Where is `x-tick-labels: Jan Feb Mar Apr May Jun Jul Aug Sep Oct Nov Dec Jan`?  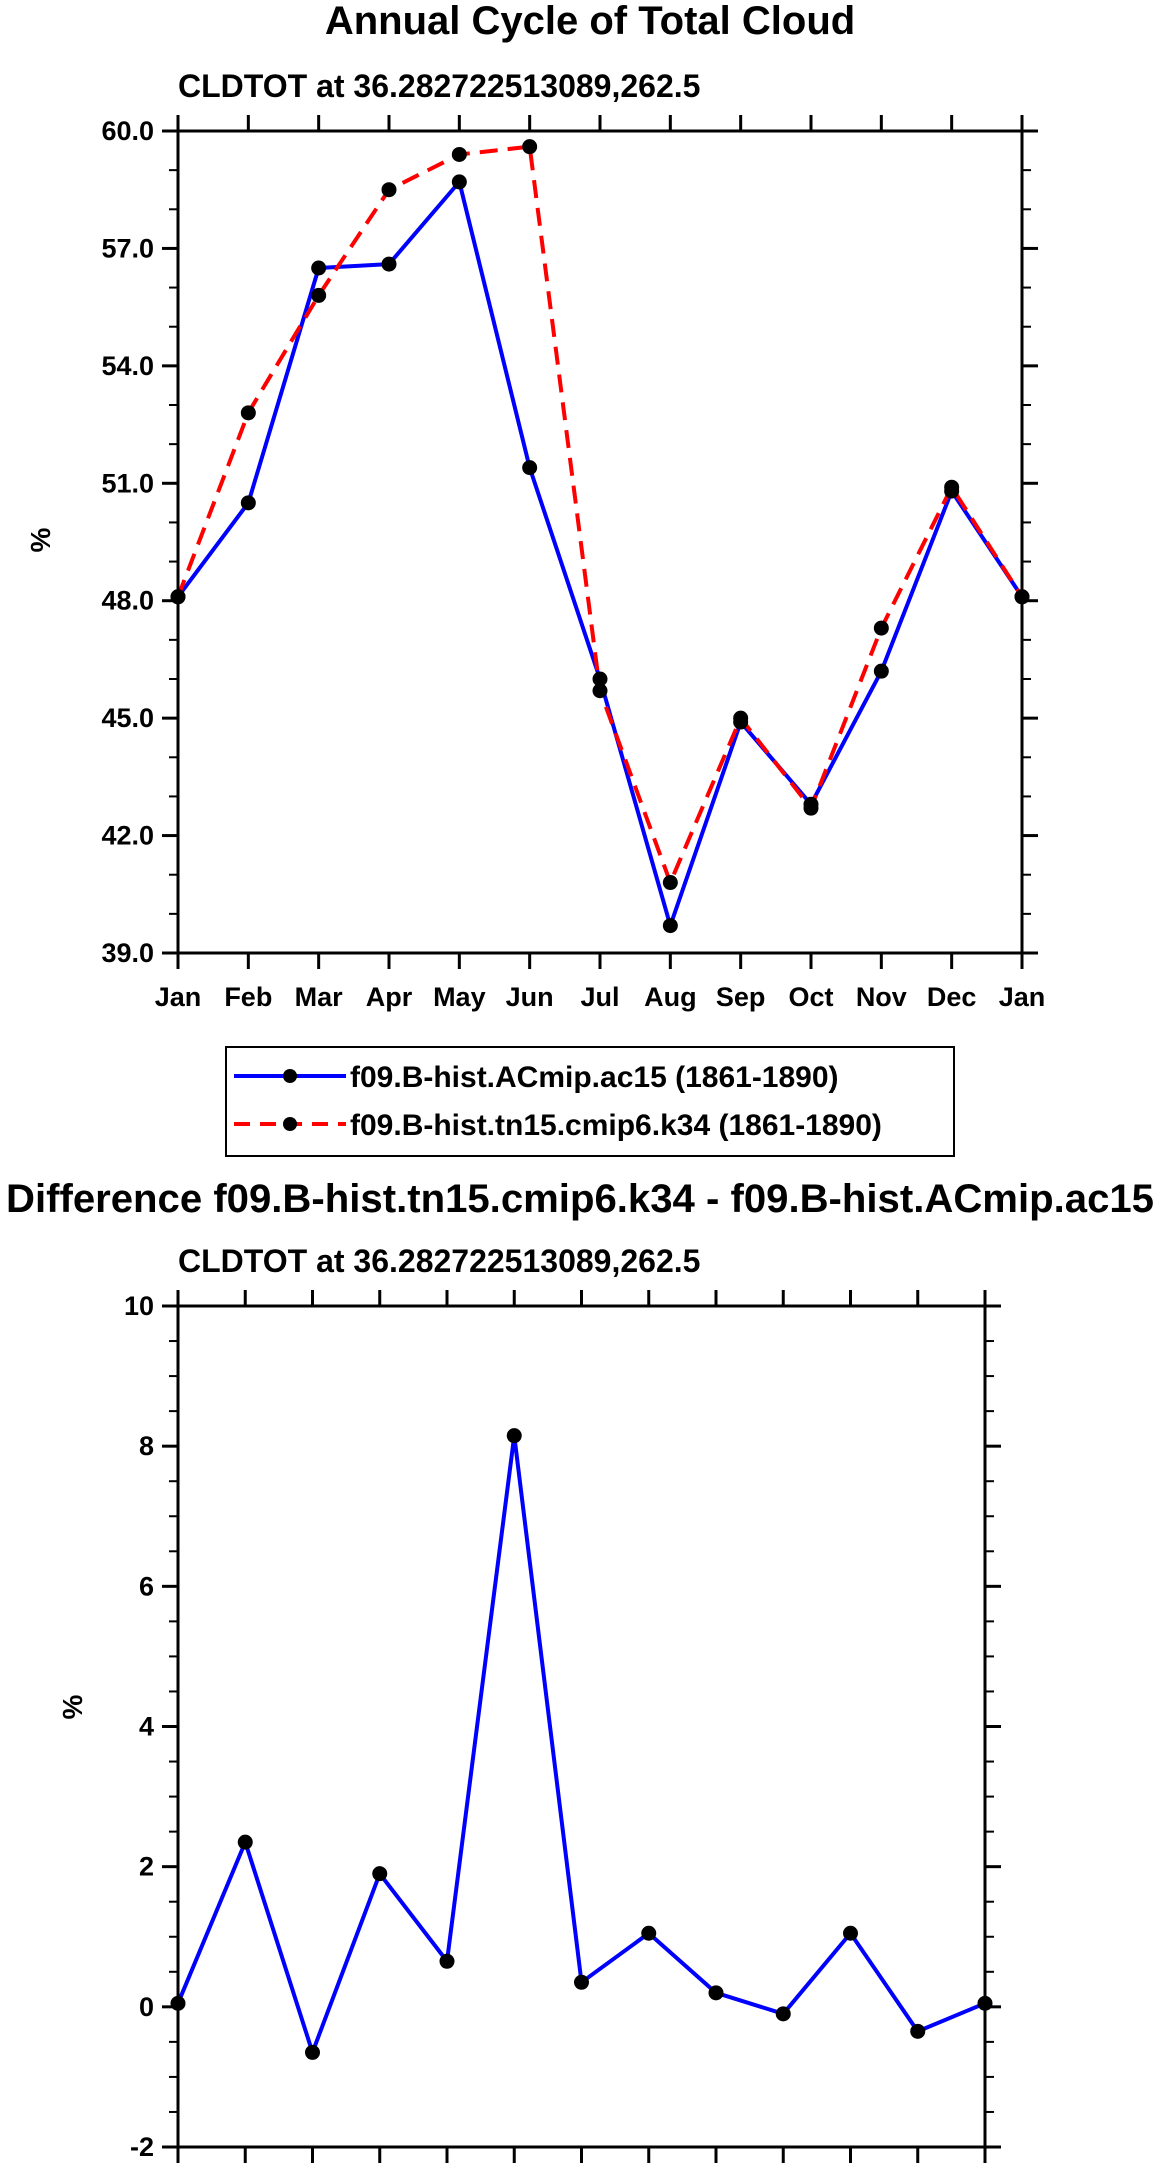 x-tick-labels: Jan Feb Mar Apr May Jun Jul Aug Sep Oct Nov Dec Jan is located at coordinates (600, 997).